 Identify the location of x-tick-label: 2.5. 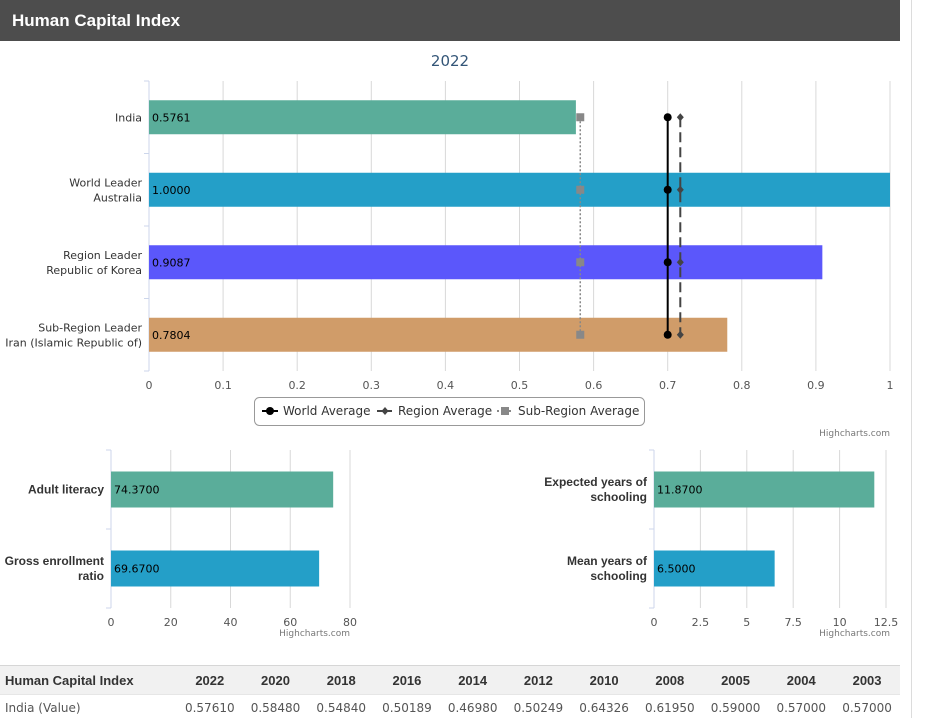
(701, 622).